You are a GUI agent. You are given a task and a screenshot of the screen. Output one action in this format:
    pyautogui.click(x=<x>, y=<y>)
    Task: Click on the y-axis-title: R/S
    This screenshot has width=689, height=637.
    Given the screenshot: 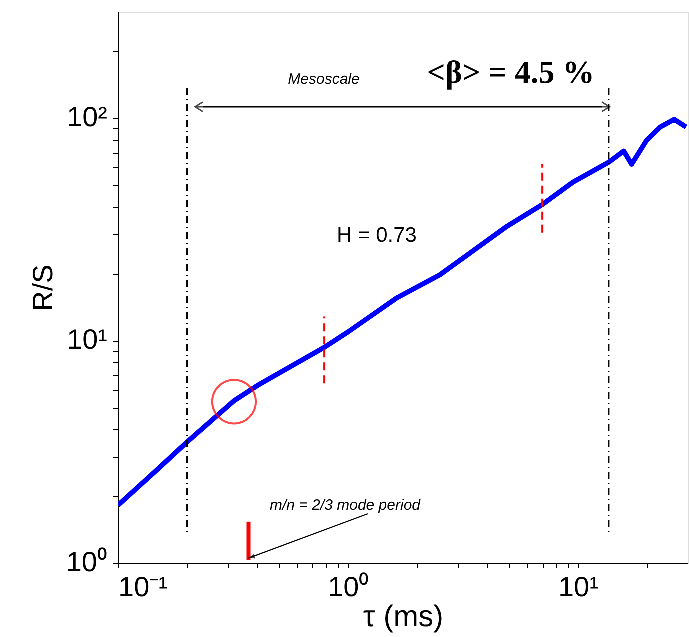 What is the action you would take?
    pyautogui.click(x=42, y=288)
    